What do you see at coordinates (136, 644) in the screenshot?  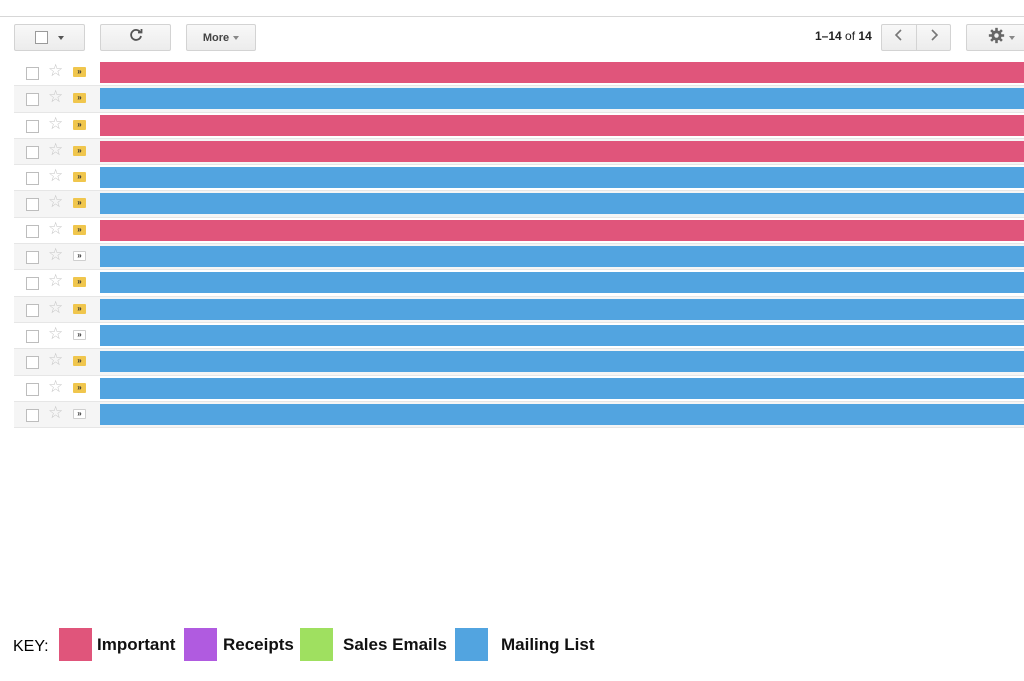 I see `key-label-important: Important` at bounding box center [136, 644].